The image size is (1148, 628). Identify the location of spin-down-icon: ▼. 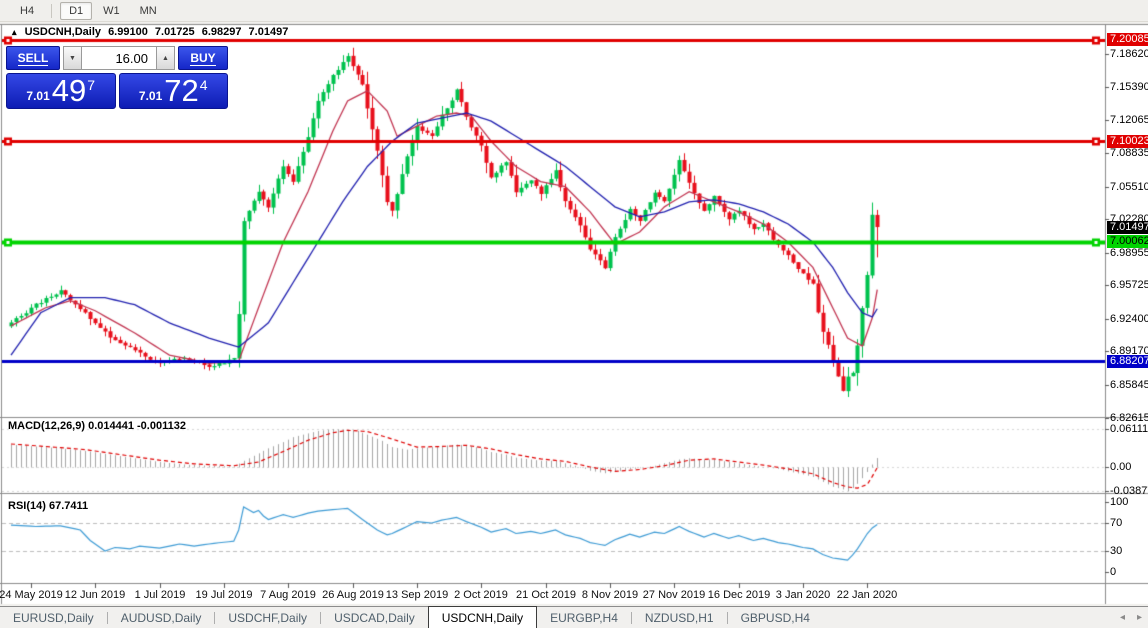
(72, 58).